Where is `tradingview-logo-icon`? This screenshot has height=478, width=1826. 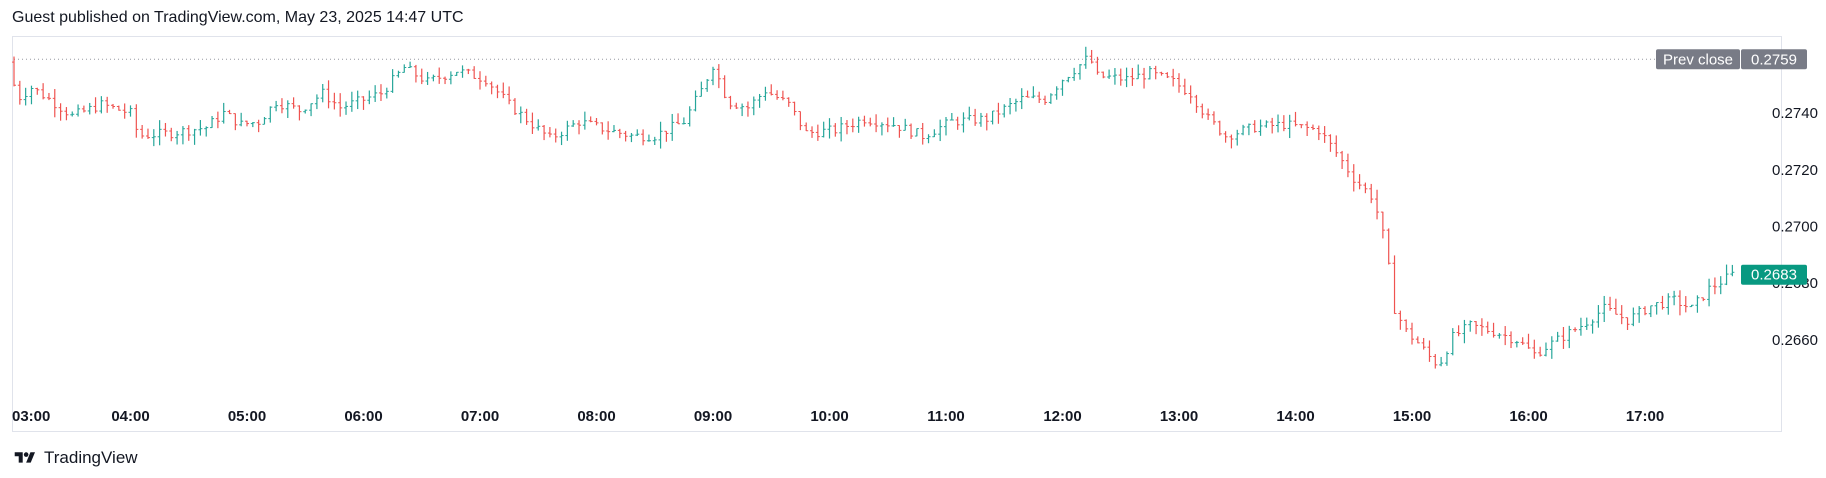
tradingview-logo-icon is located at coordinates (24, 457).